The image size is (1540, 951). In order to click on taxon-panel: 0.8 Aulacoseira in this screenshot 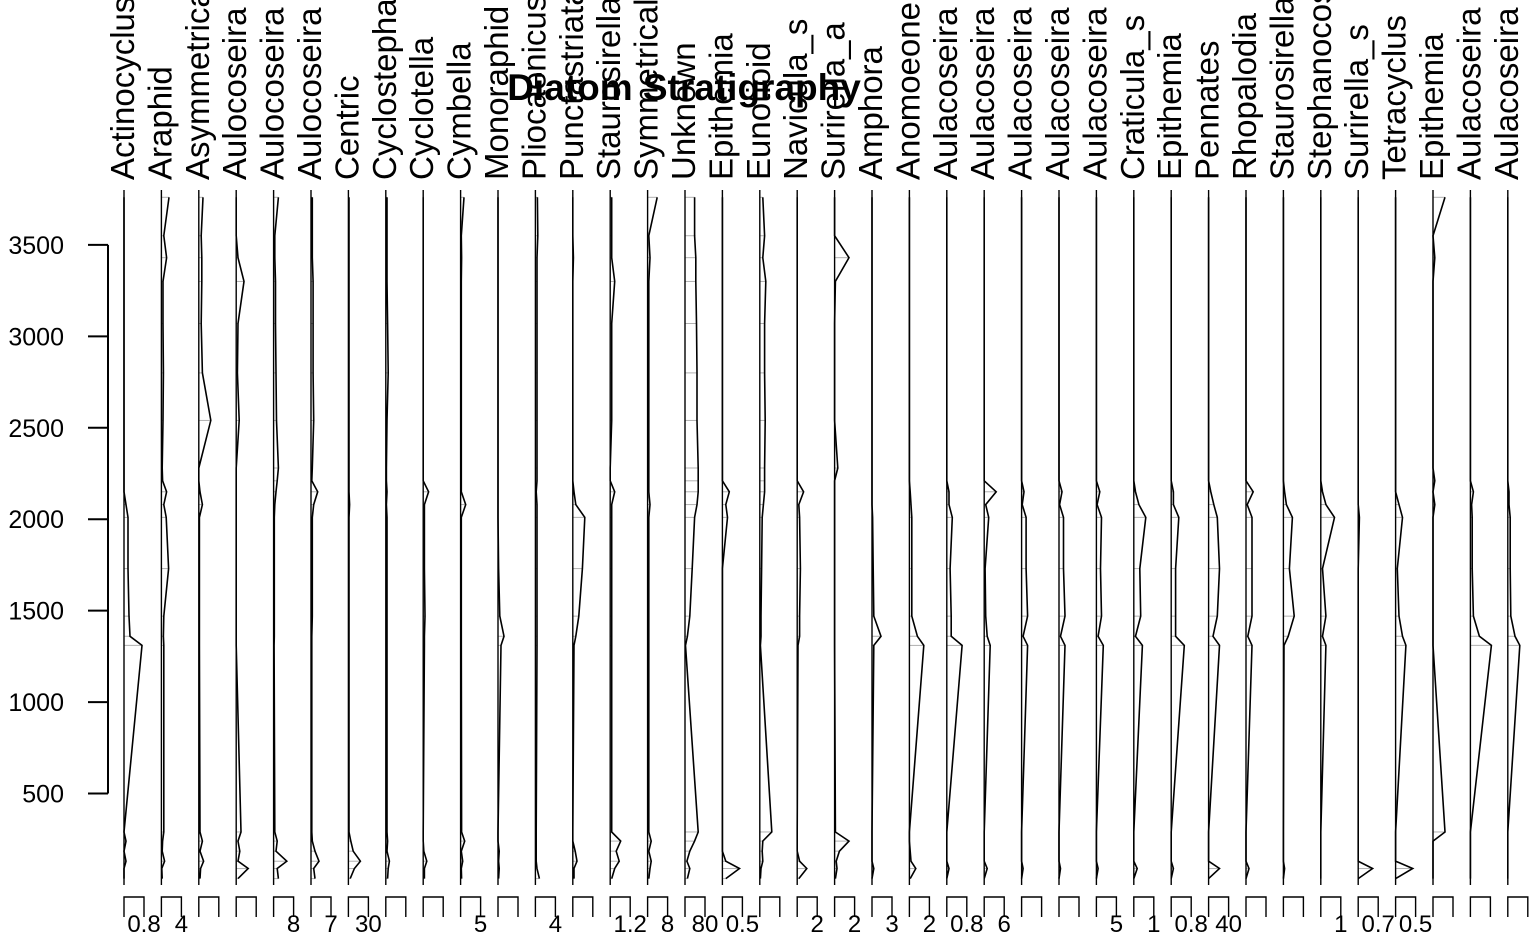, I will do `click(955, 472)`.